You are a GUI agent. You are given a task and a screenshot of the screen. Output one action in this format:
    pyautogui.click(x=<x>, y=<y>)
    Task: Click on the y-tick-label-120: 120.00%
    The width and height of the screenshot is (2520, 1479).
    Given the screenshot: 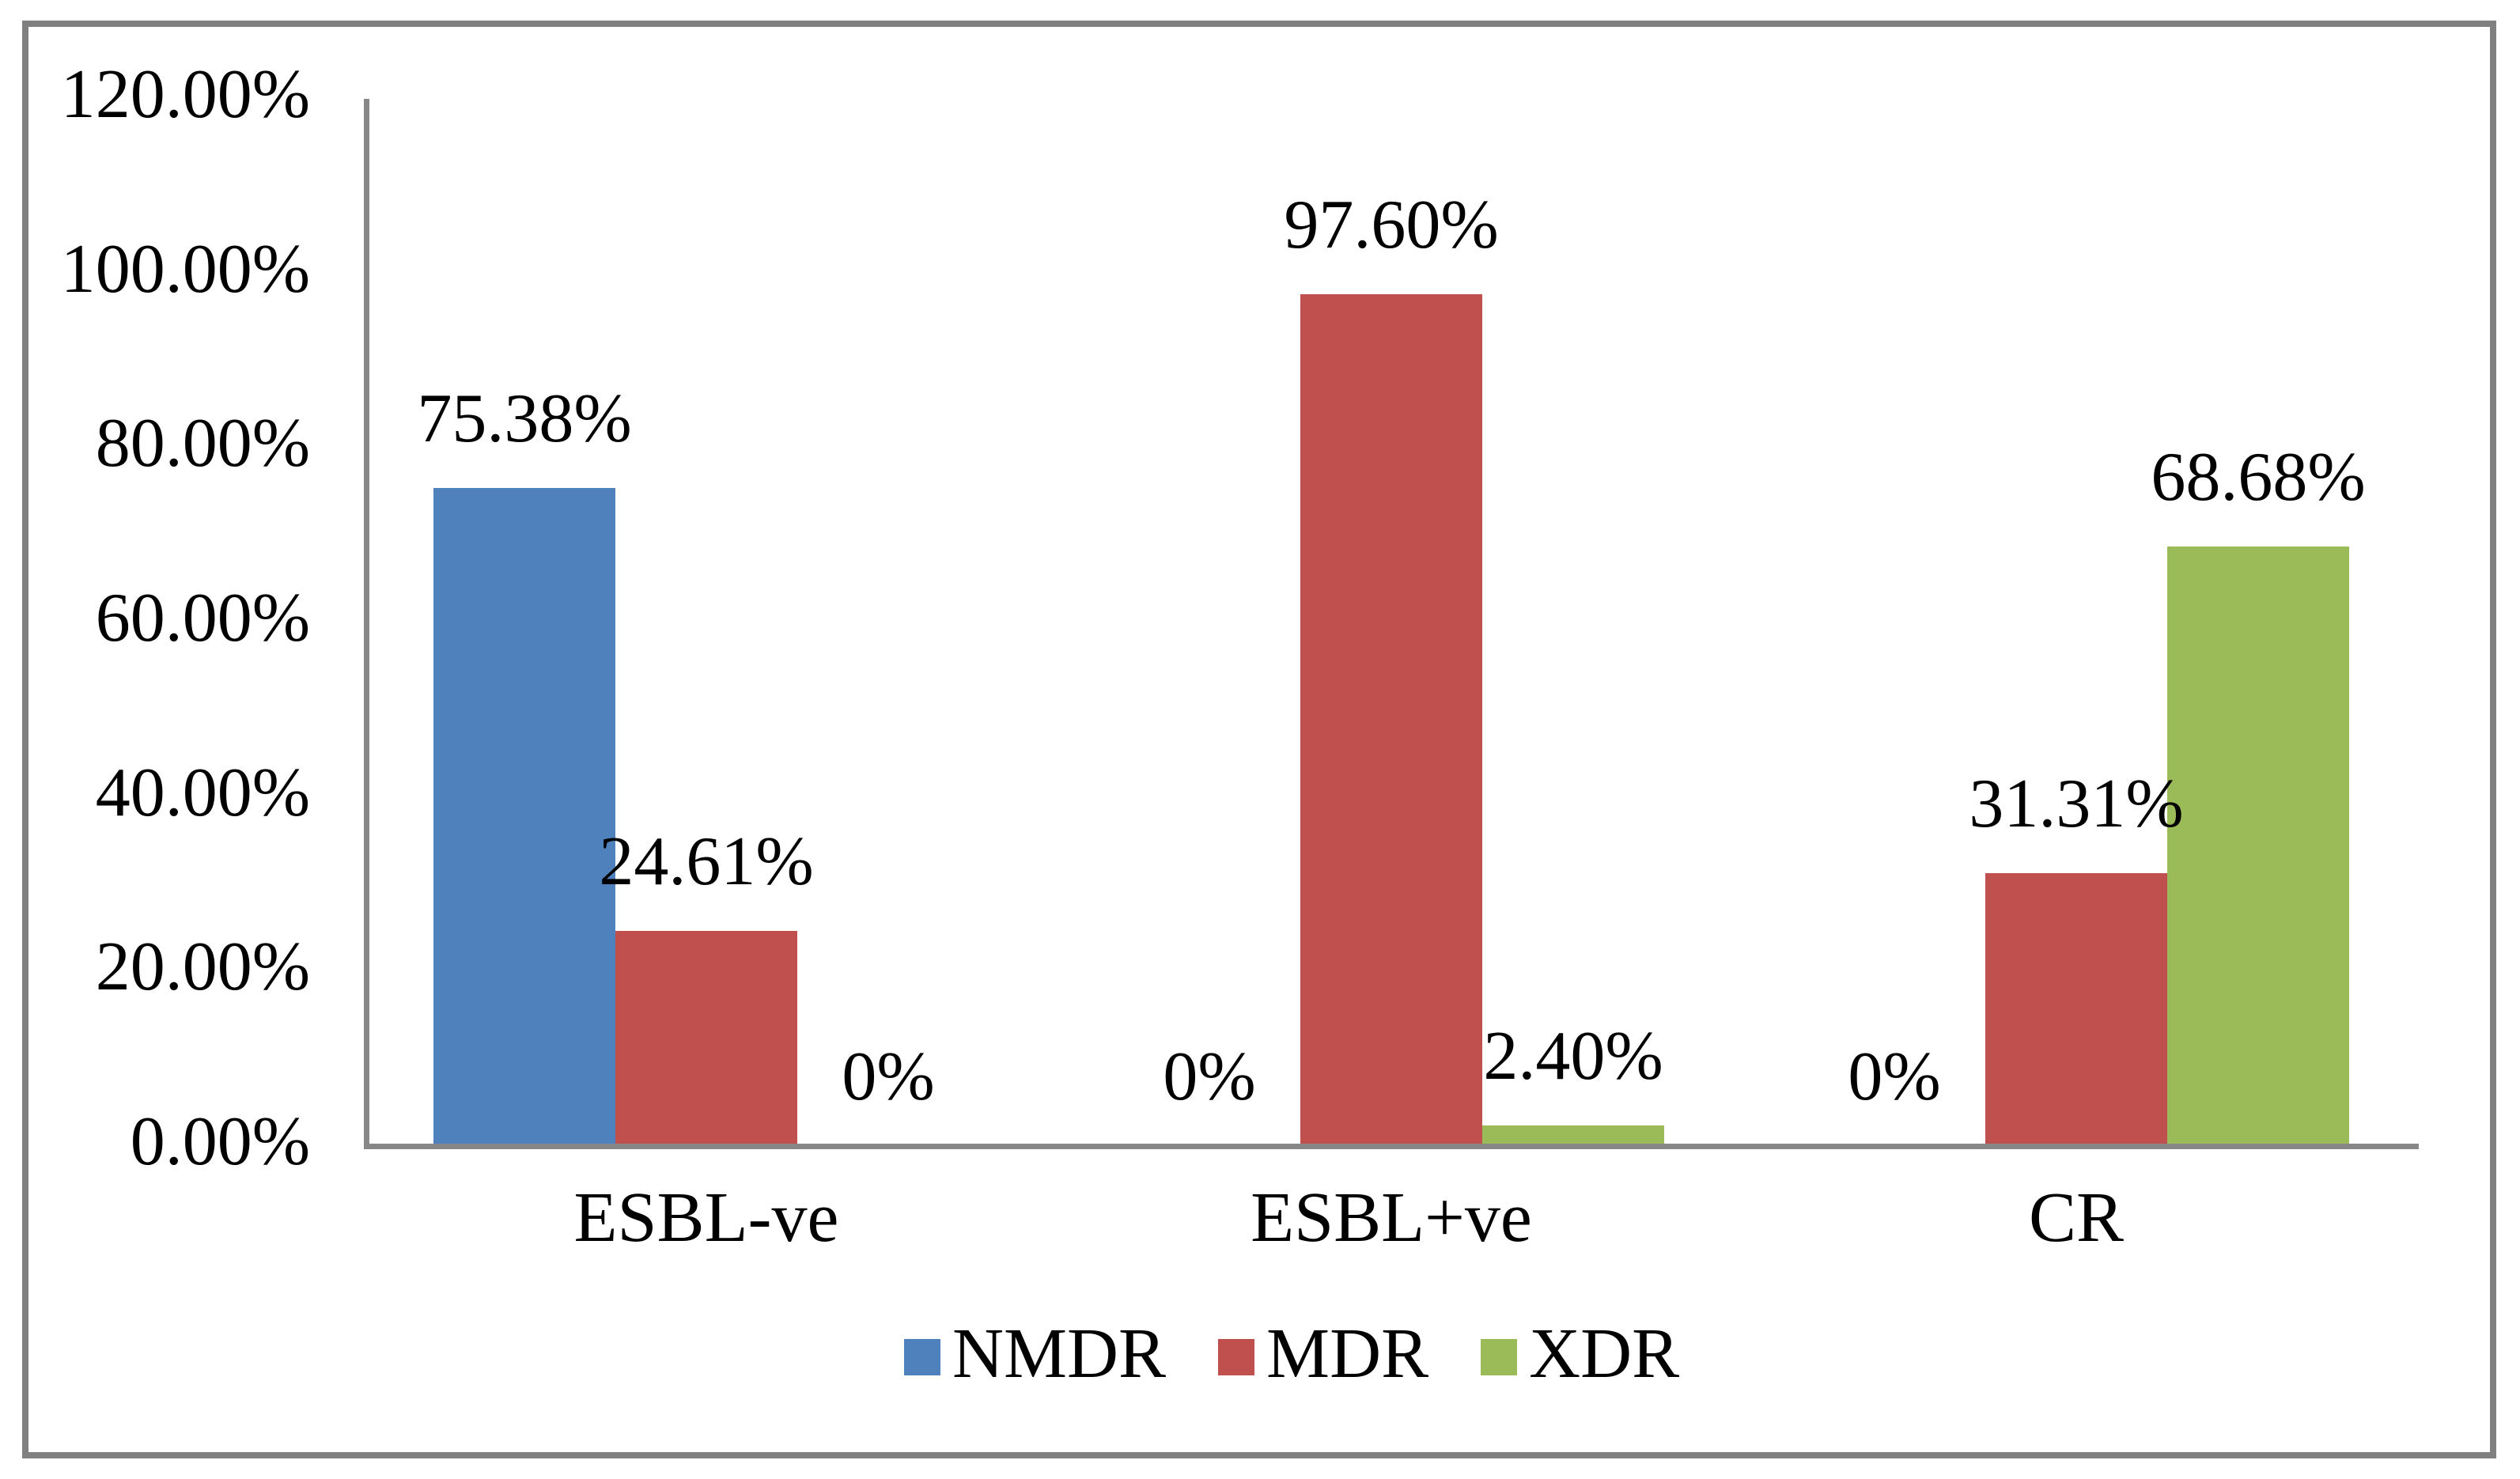 What is the action you would take?
    pyautogui.click(x=185, y=94)
    